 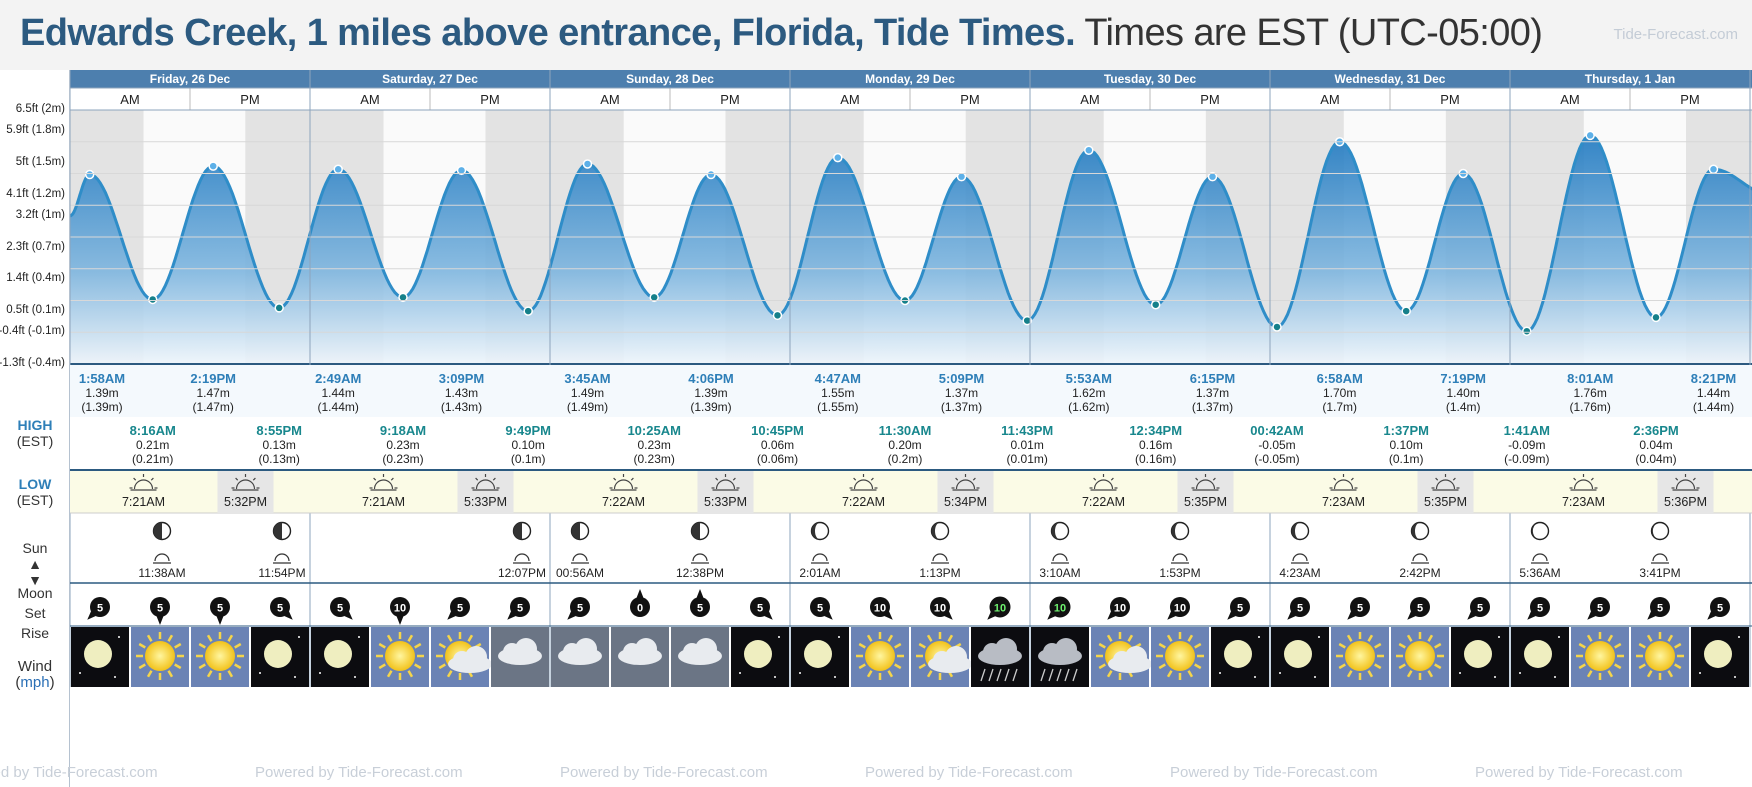 What do you see at coordinates (876, 79) in the screenshot?
I see `day-header-bar` at bounding box center [876, 79].